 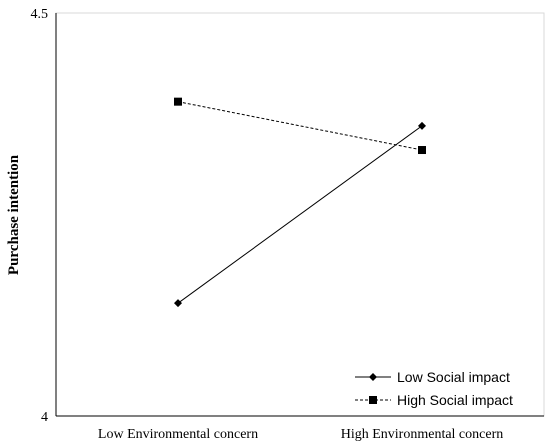 What do you see at coordinates (178, 303) in the screenshot?
I see `data-point-diamond-low-env` at bounding box center [178, 303].